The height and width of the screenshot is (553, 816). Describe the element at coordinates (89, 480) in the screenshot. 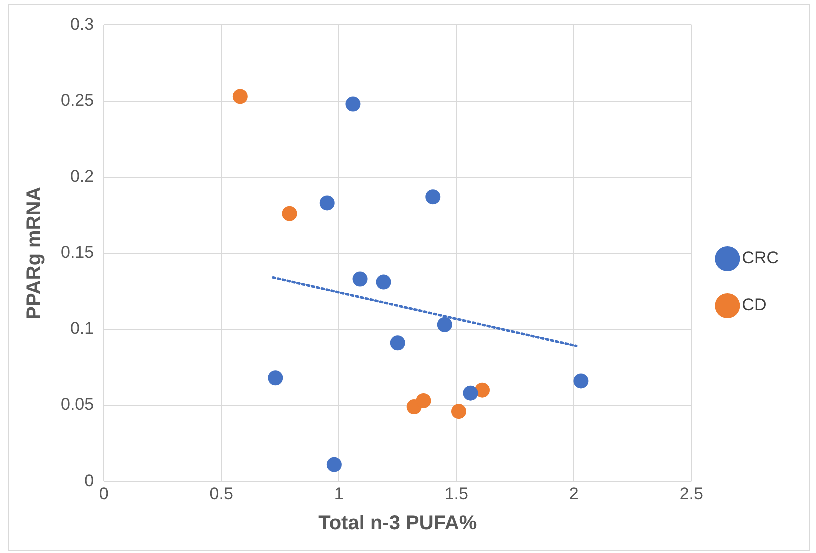

I see `y-tick-label: 0` at that location.